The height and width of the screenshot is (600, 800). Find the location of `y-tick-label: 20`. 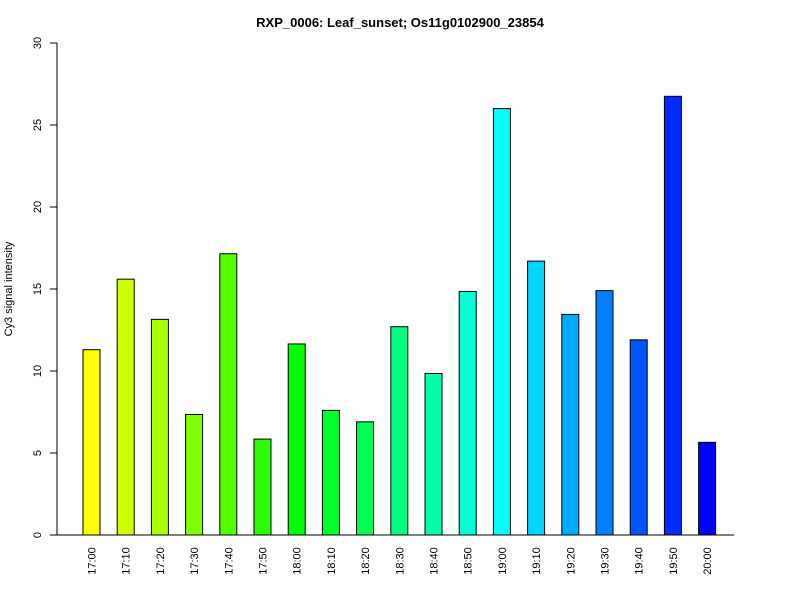

y-tick-label: 20 is located at coordinates (38, 207).